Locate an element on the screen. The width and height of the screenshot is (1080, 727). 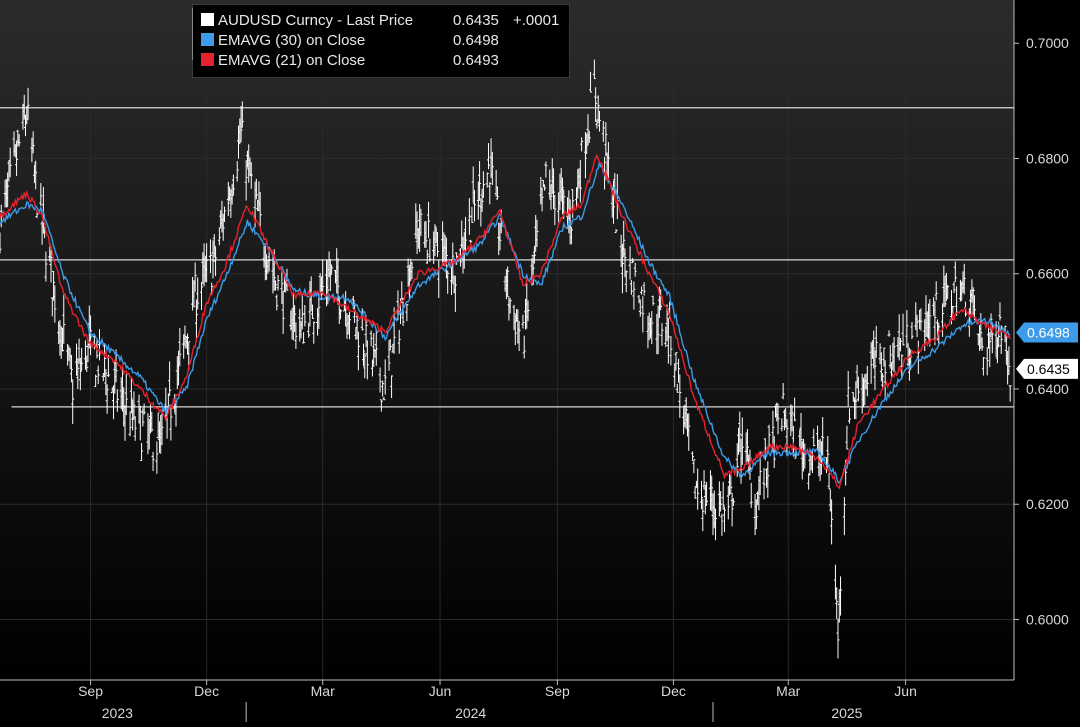
legend-value: 0.6498 is located at coordinates (476, 40).